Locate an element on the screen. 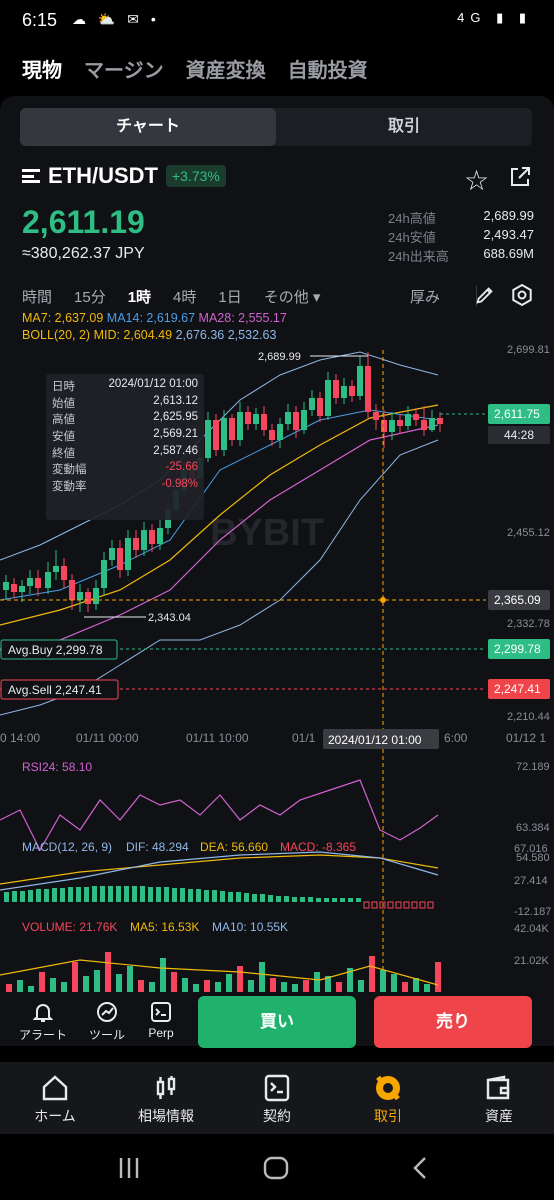 The image size is (554, 1200). timeframe-4h: 4時 is located at coordinates (185, 297).